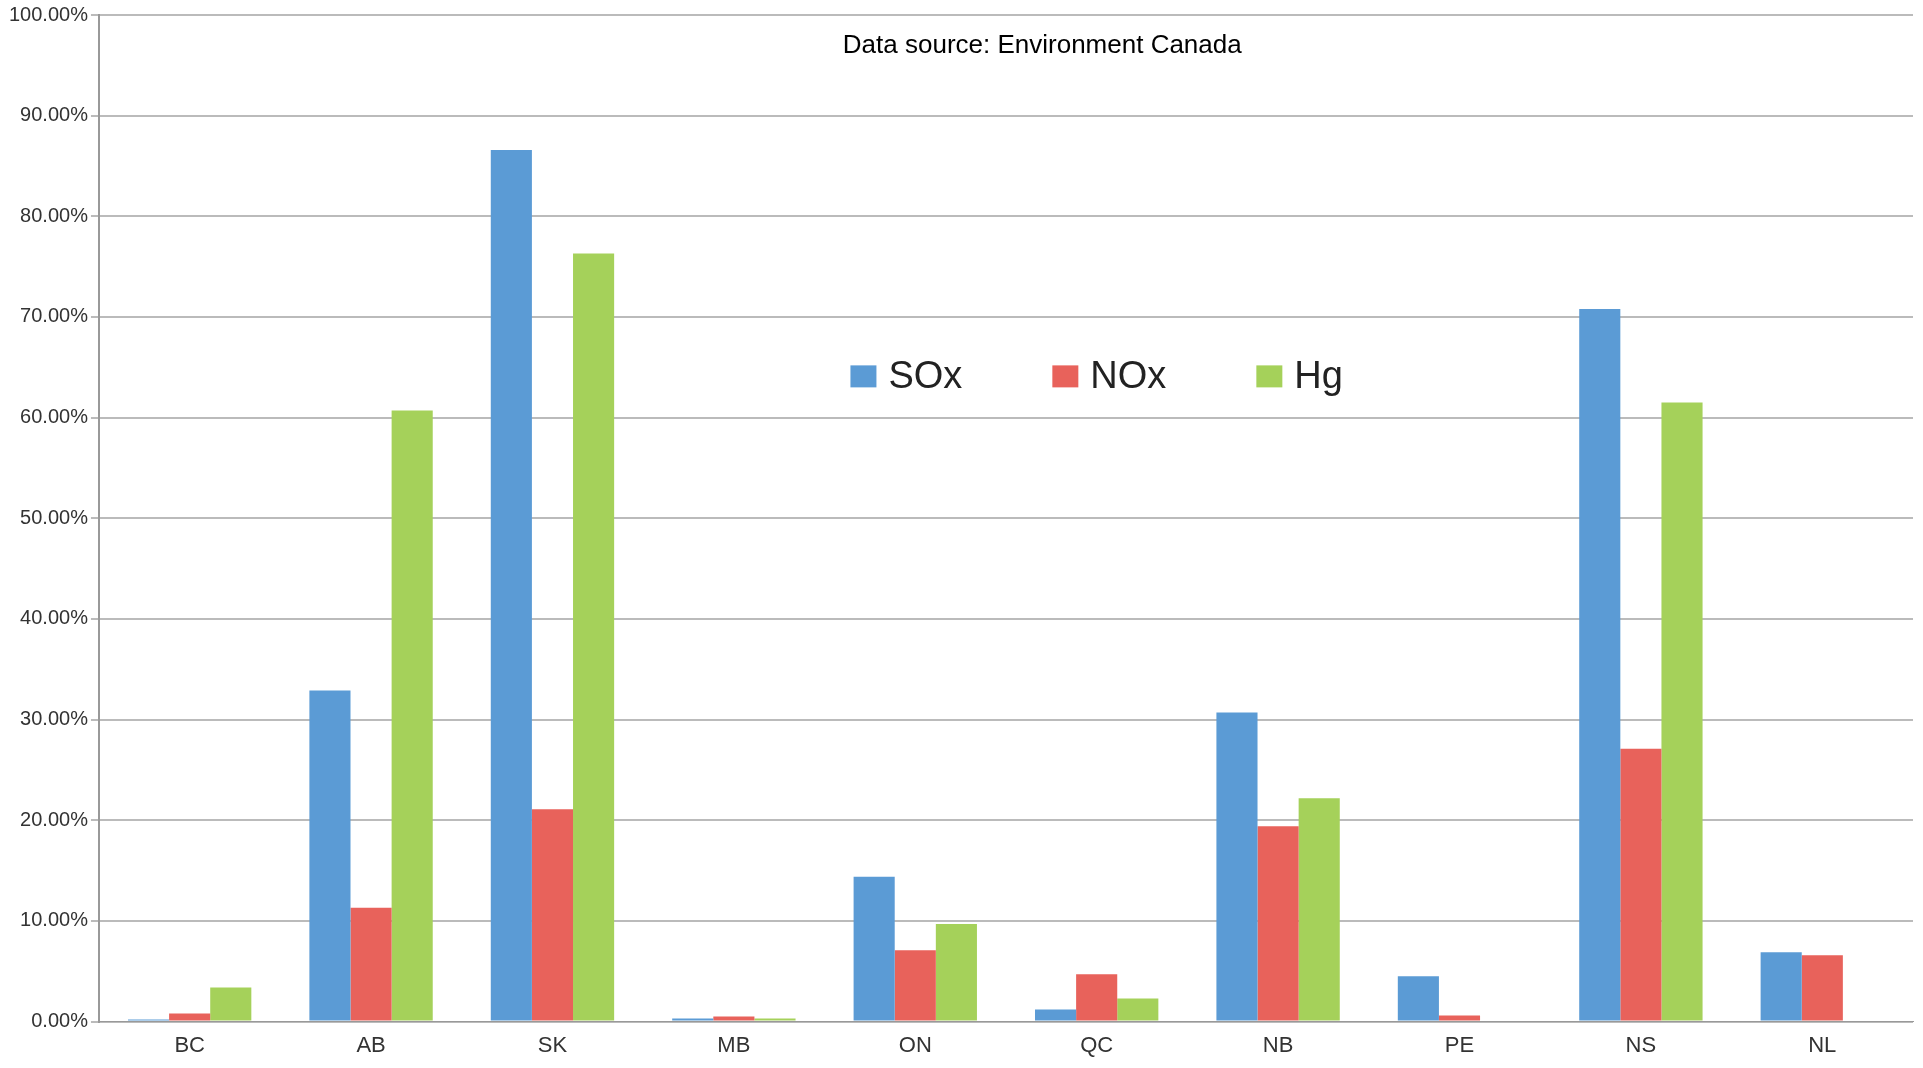 This screenshot has width=1923, height=1068. I want to click on x-tick-label: BC, so click(190, 1044).